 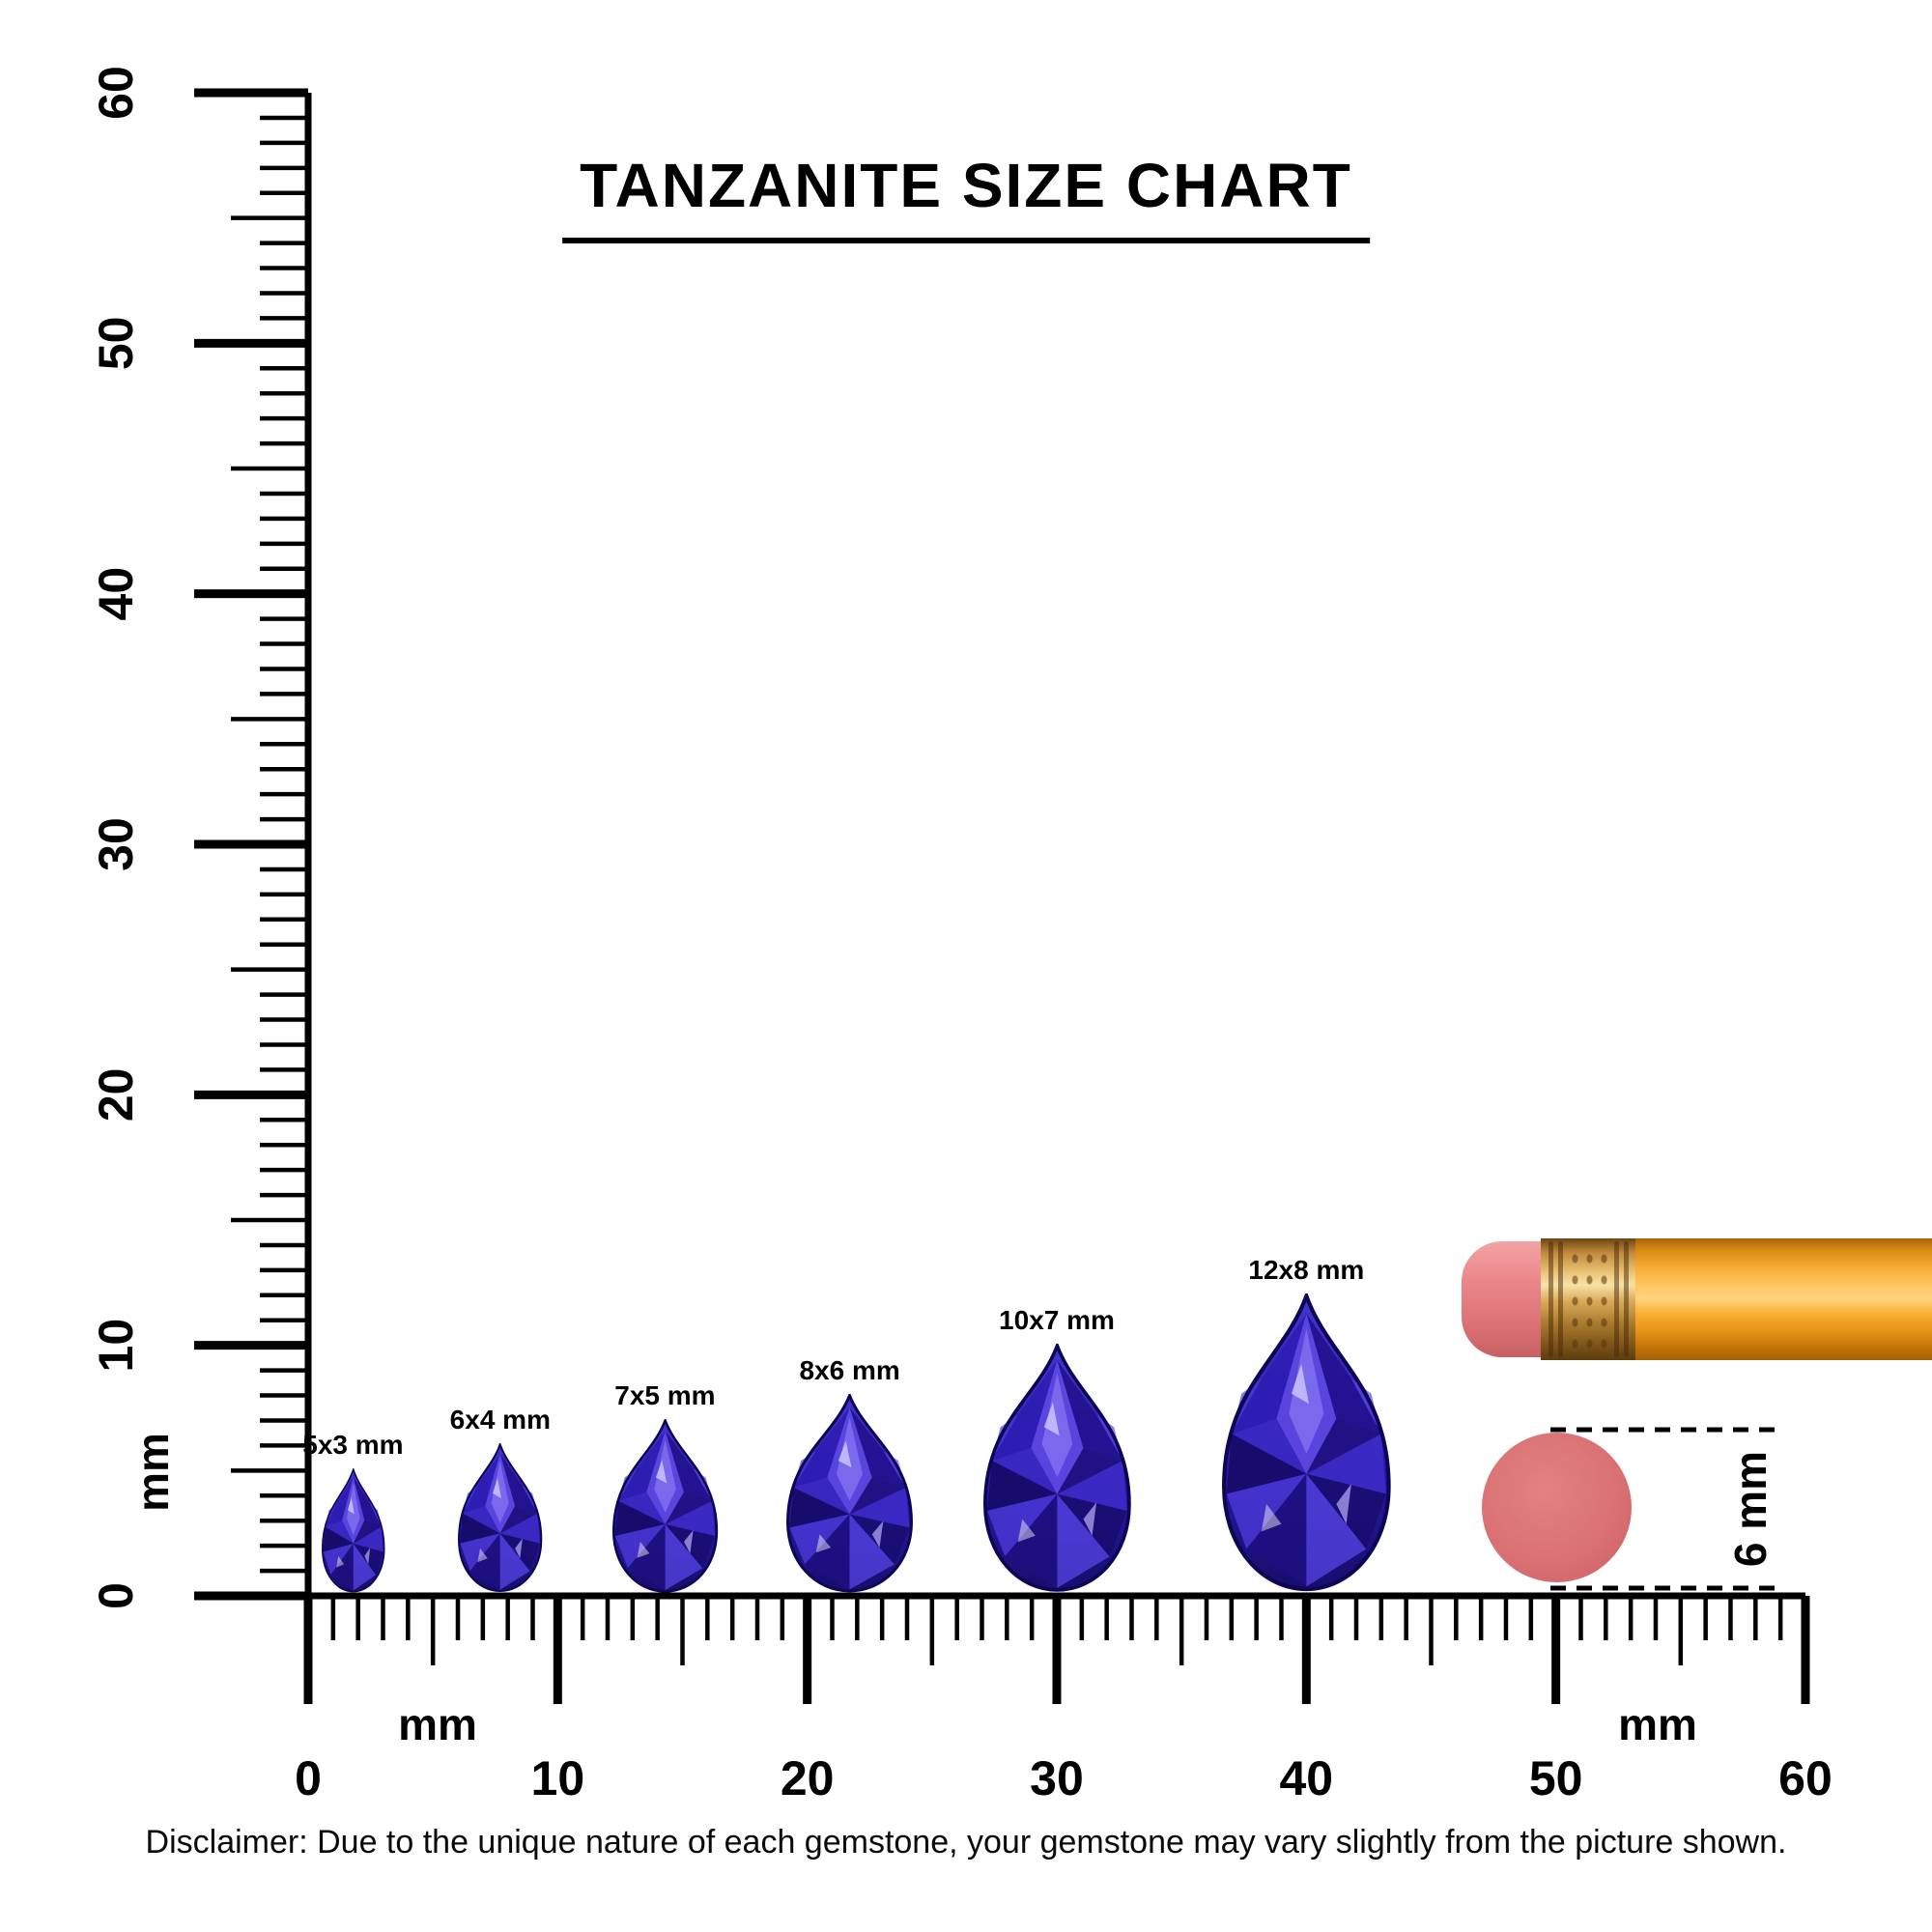 I want to click on vertical-ruler-ticks, so click(x=251, y=844).